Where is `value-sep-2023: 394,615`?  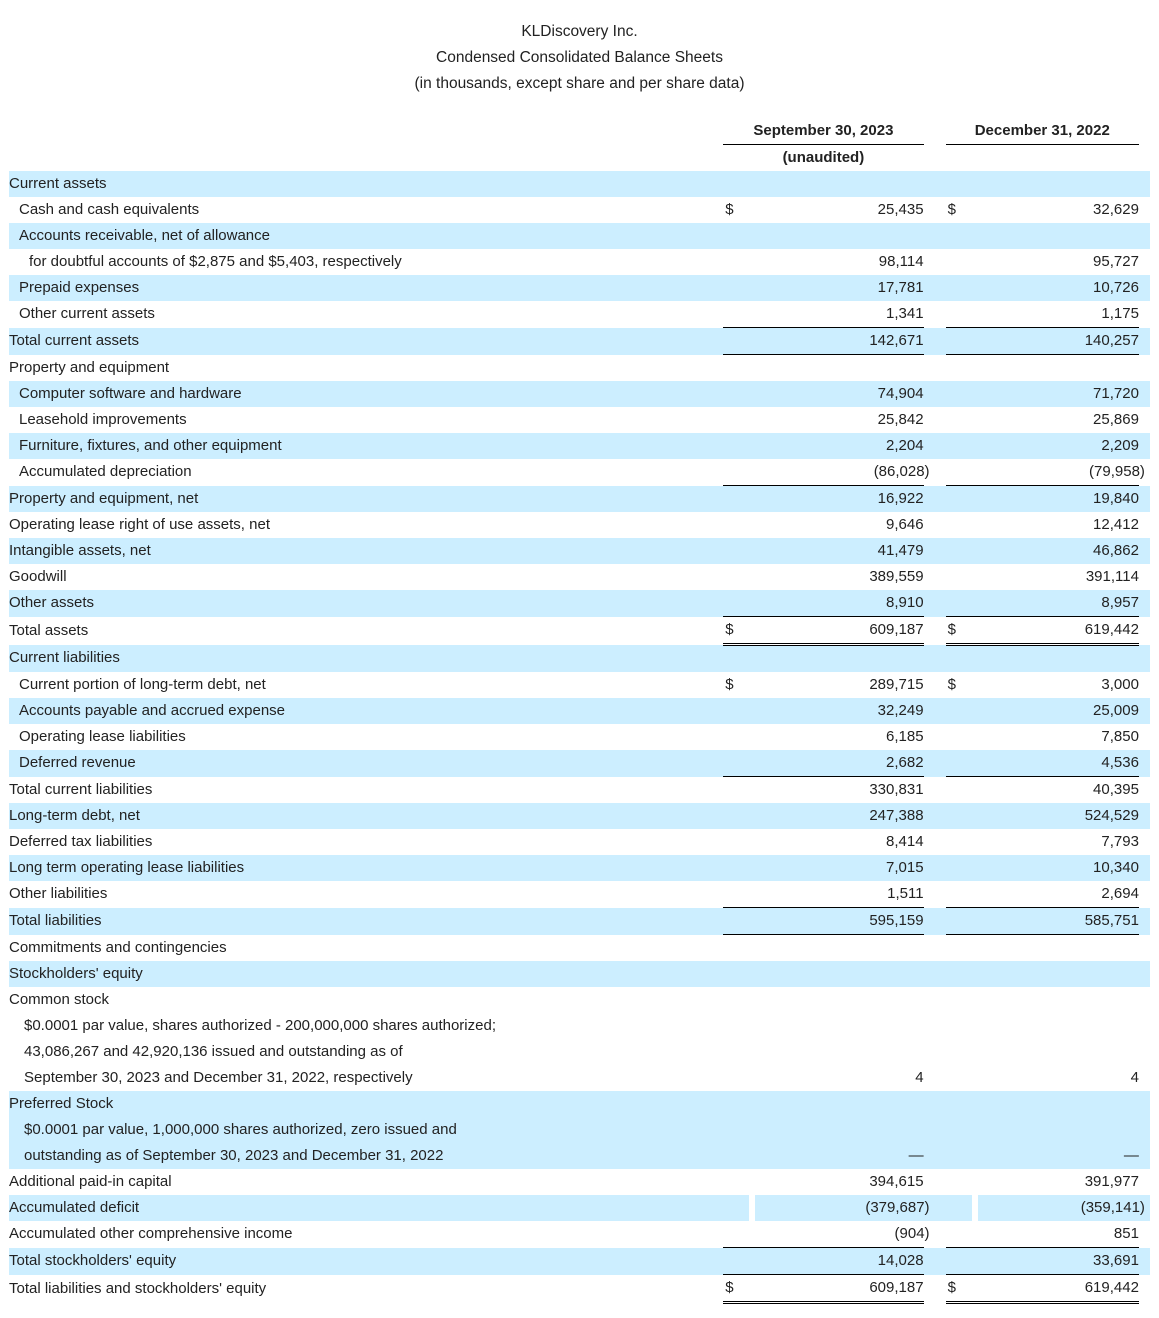 value-sep-2023: 394,615 is located at coordinates (896, 1181).